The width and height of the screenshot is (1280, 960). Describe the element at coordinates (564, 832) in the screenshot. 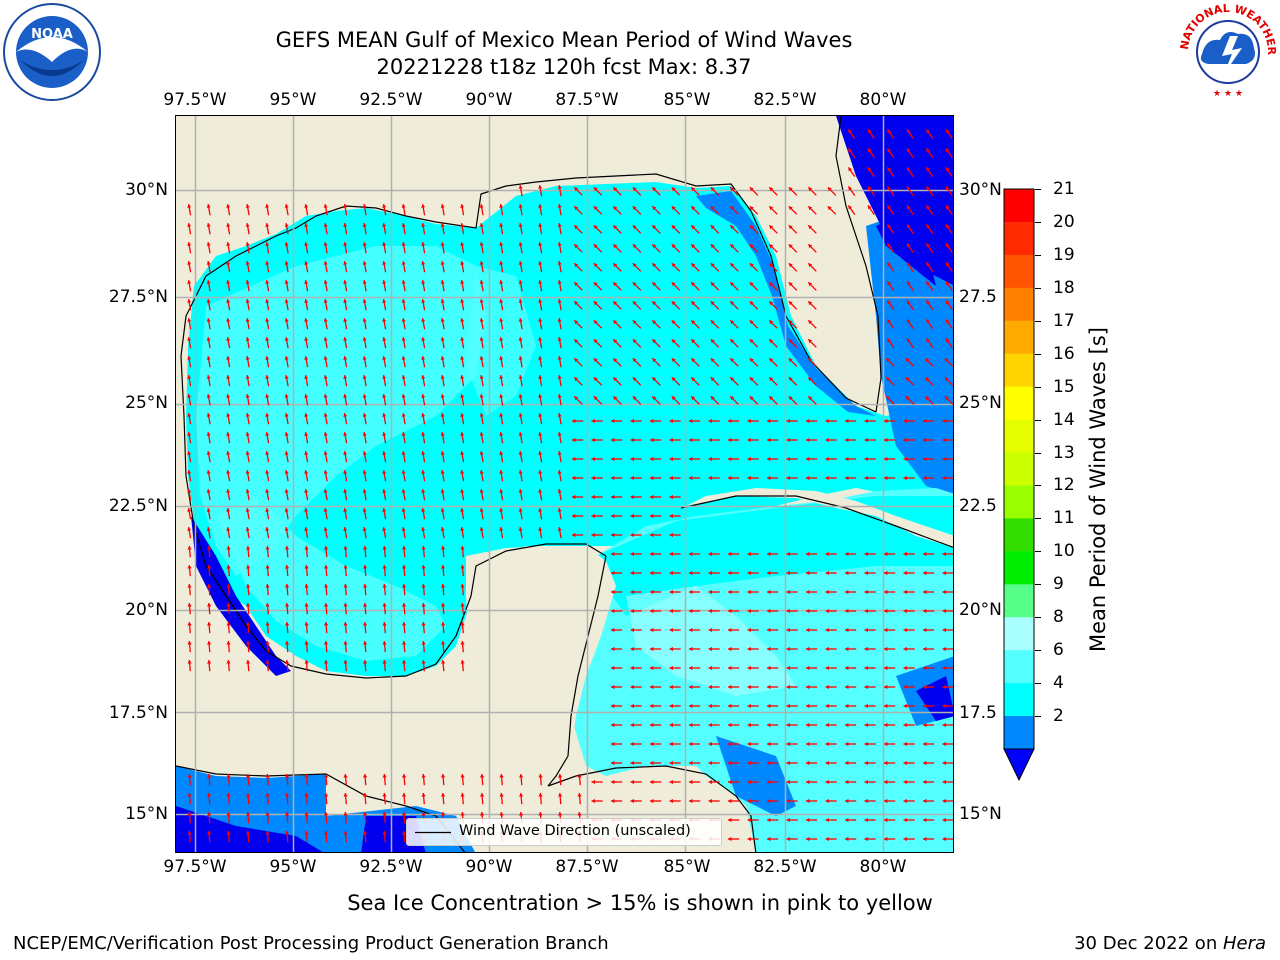

I see `map-legend: Wind Wave Direction (unscaled)` at that location.